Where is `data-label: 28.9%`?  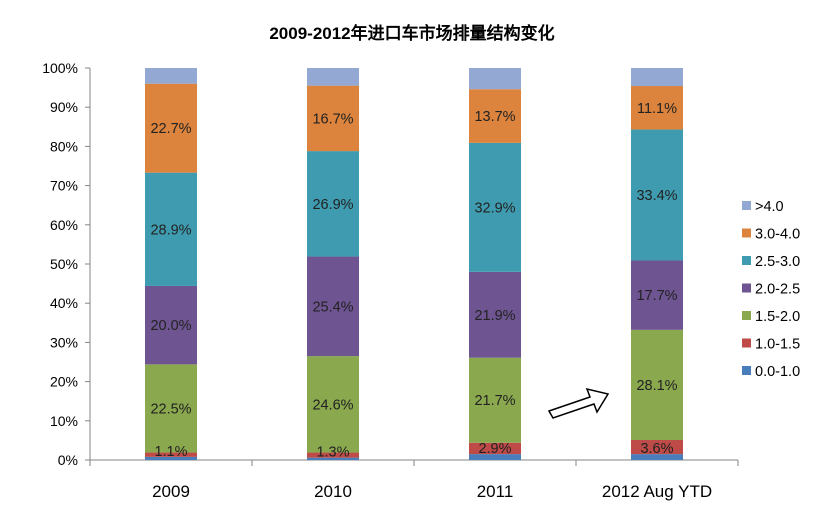
data-label: 28.9% is located at coordinates (170, 230).